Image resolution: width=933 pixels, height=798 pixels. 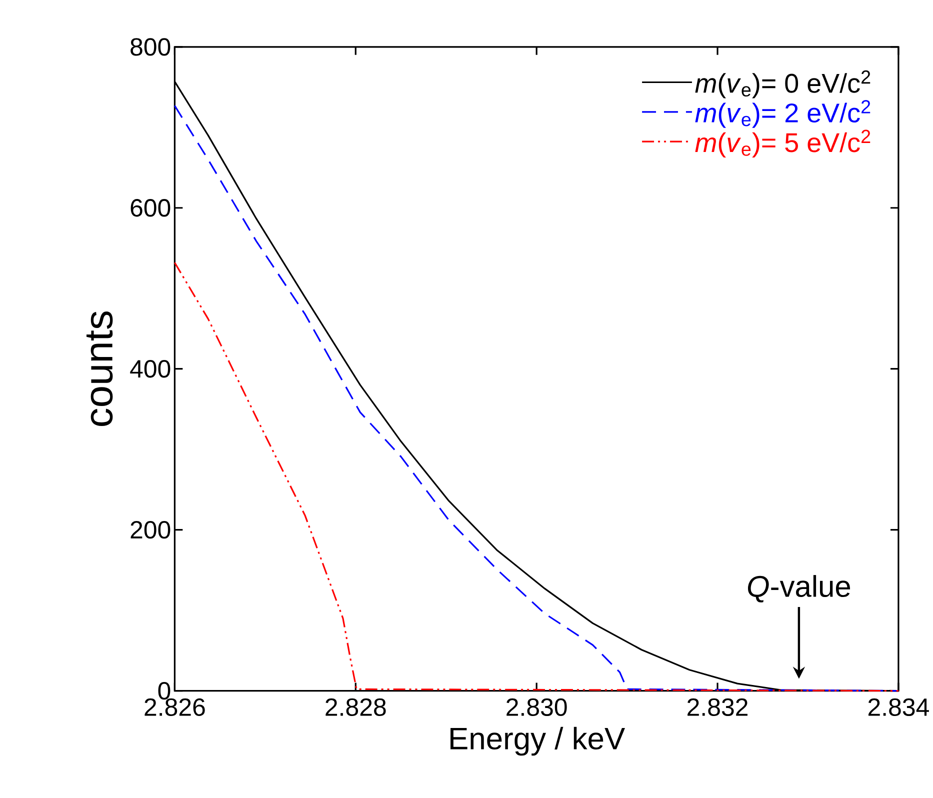 What do you see at coordinates (782, 84) in the screenshot?
I see `legend-label: m(v$_{e}$)= 0 eV/c$^{2}$` at bounding box center [782, 84].